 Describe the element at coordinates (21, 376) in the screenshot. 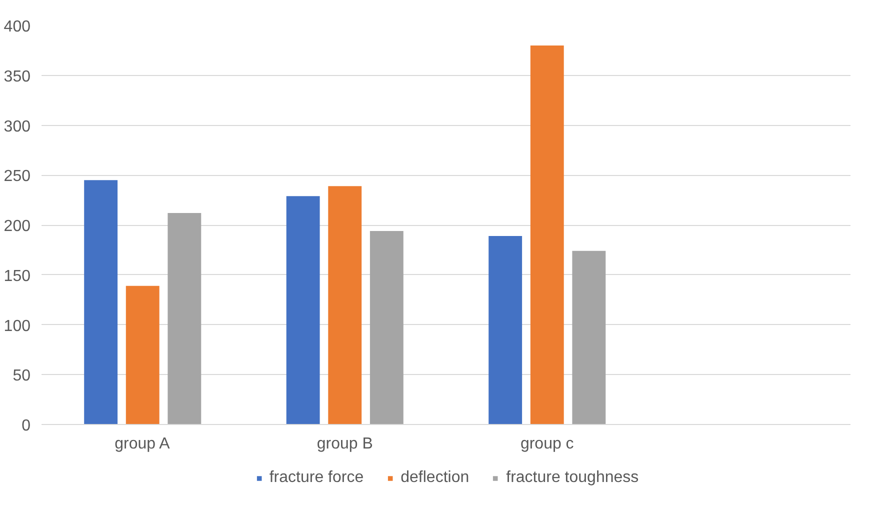

I see `y-tick-label: 50` at that location.